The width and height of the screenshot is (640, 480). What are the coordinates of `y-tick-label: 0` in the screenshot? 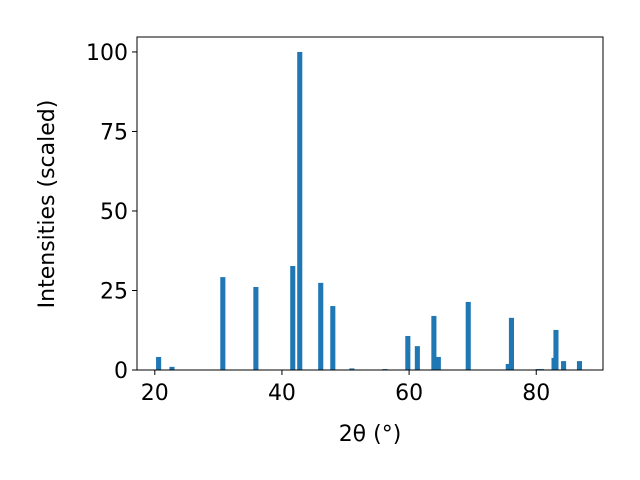 It's located at (121, 371).